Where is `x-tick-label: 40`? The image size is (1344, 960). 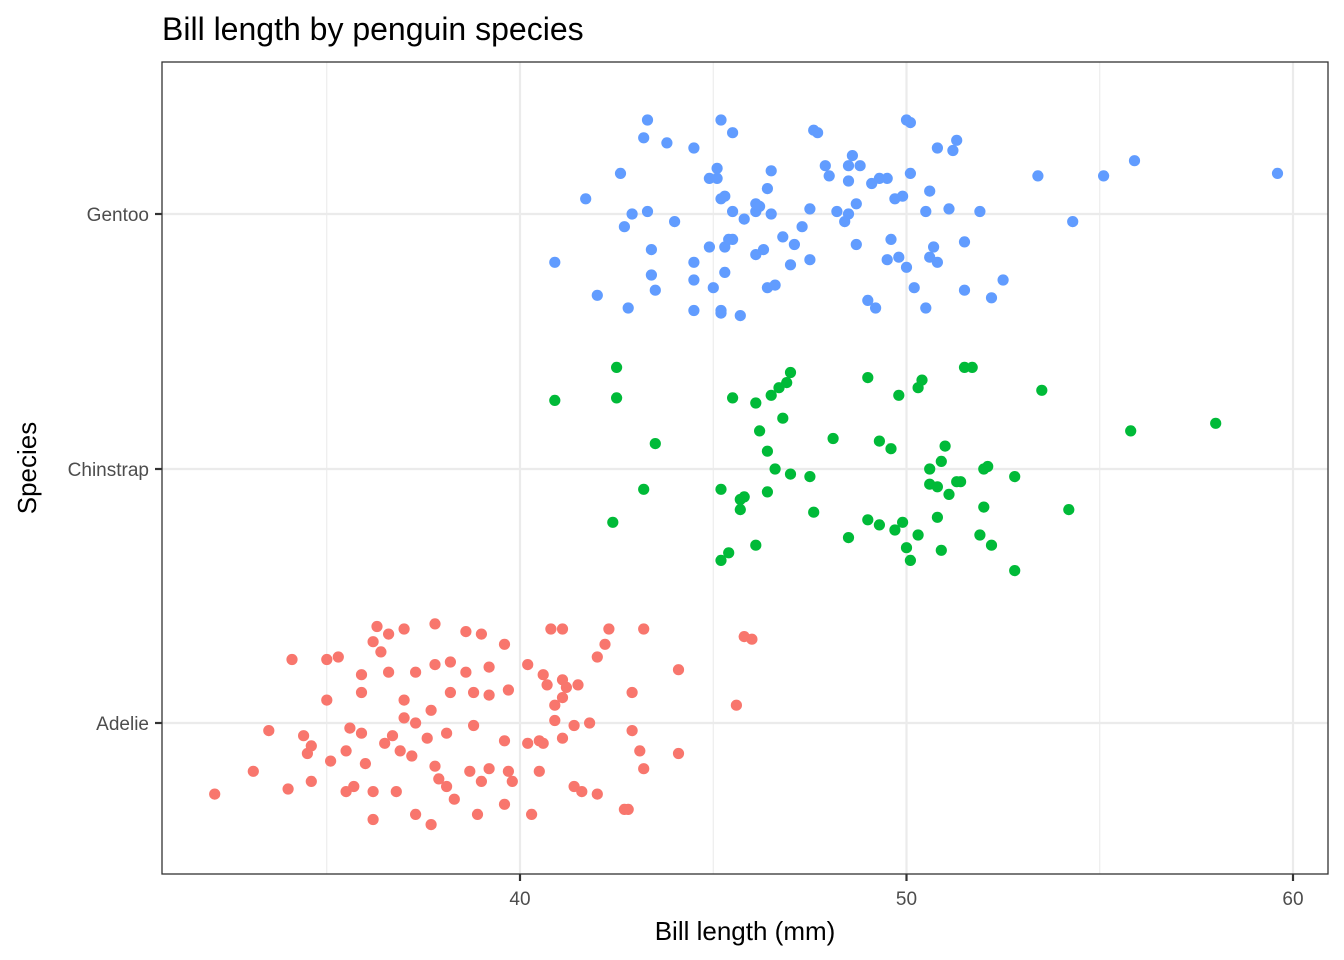 x-tick-label: 40 is located at coordinates (519, 899).